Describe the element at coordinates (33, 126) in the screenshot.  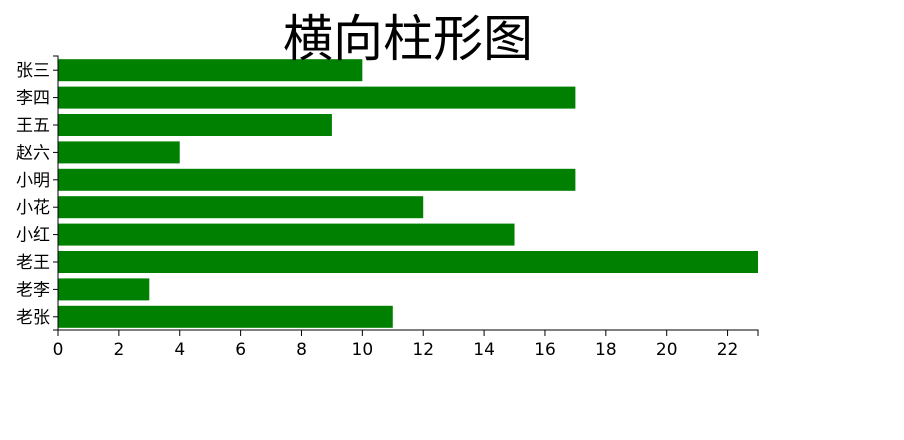
I see `y-tick-label-3: 王五` at that location.